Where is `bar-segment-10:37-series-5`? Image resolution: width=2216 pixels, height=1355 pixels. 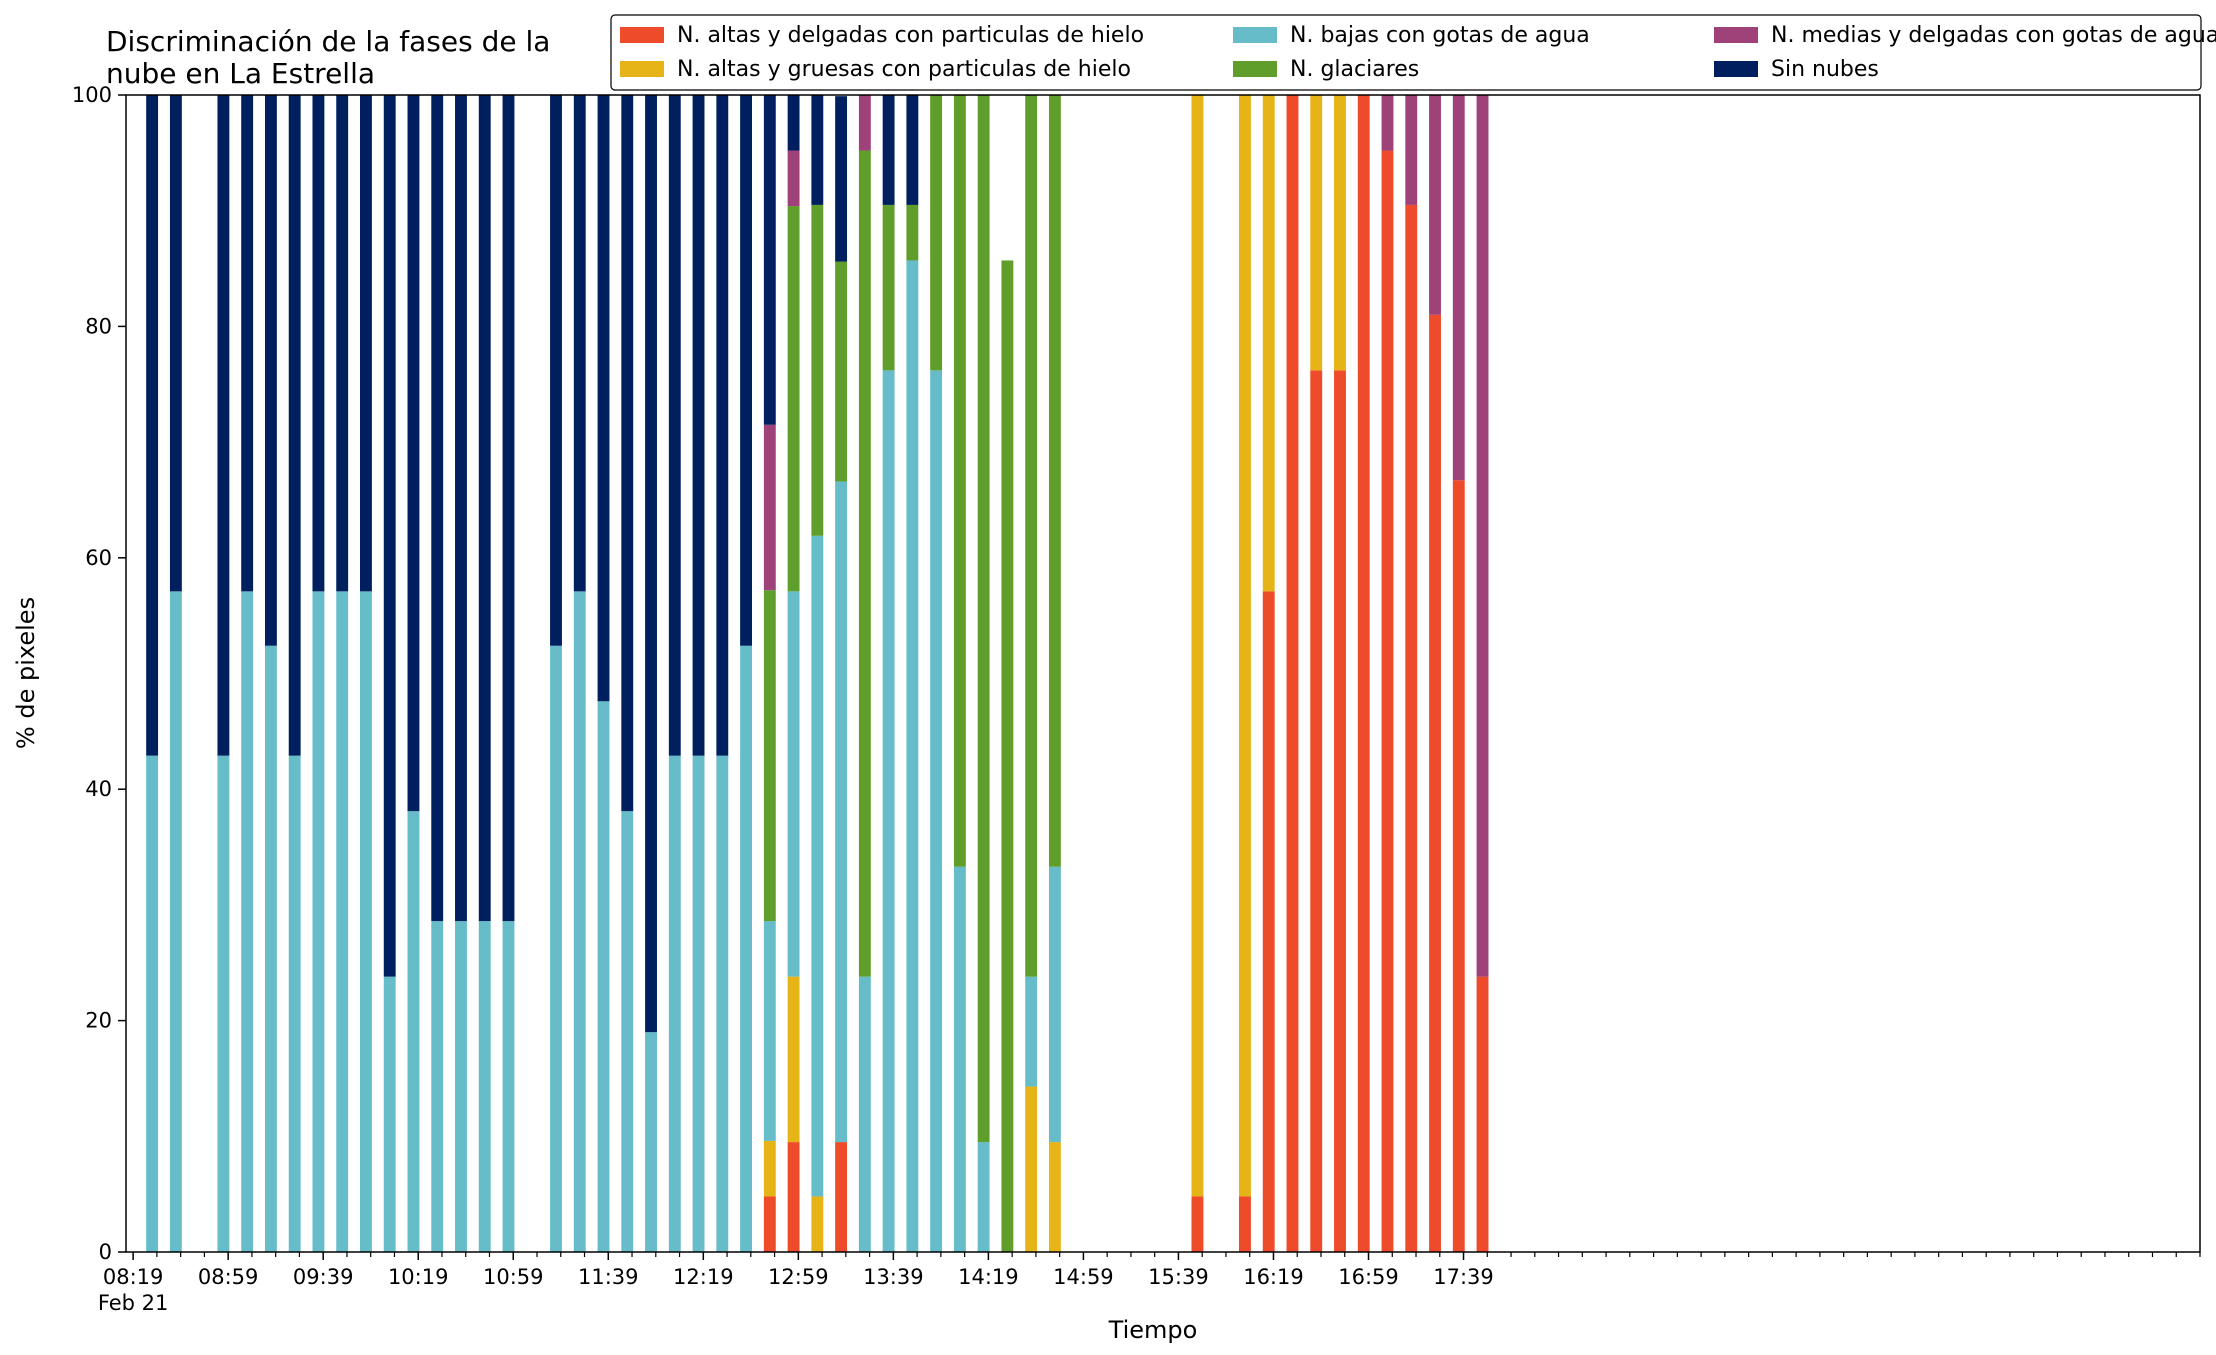 bar-segment-10:37-series-5 is located at coordinates (461, 508).